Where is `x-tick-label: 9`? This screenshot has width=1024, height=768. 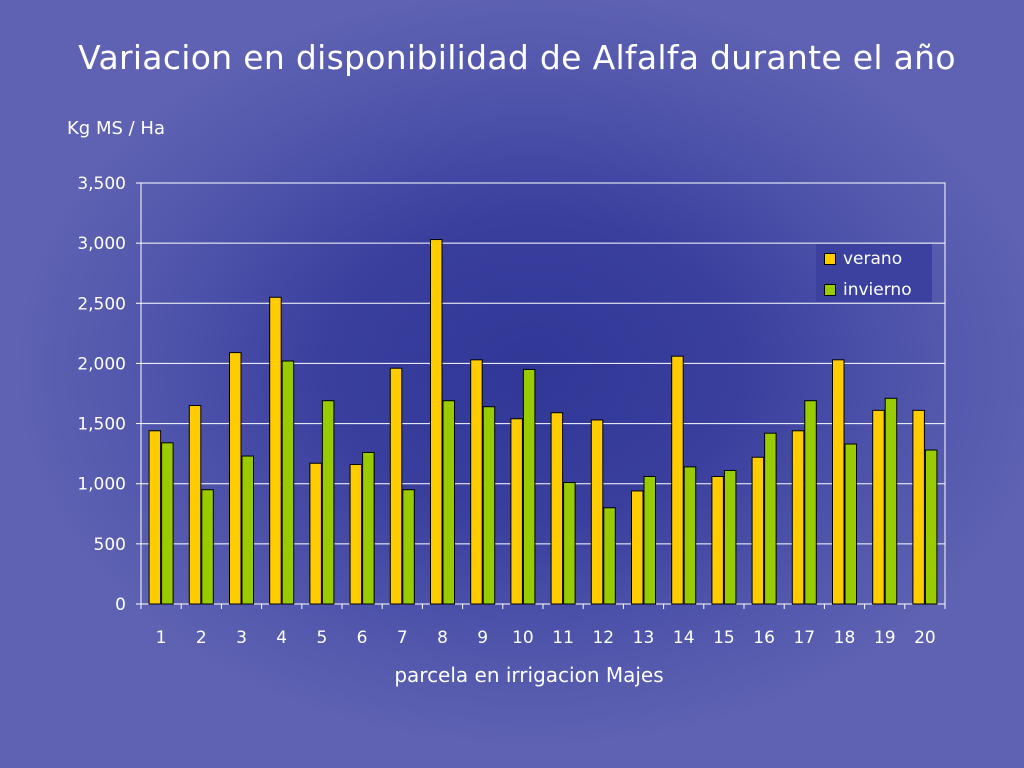 x-tick-label: 9 is located at coordinates (482, 638).